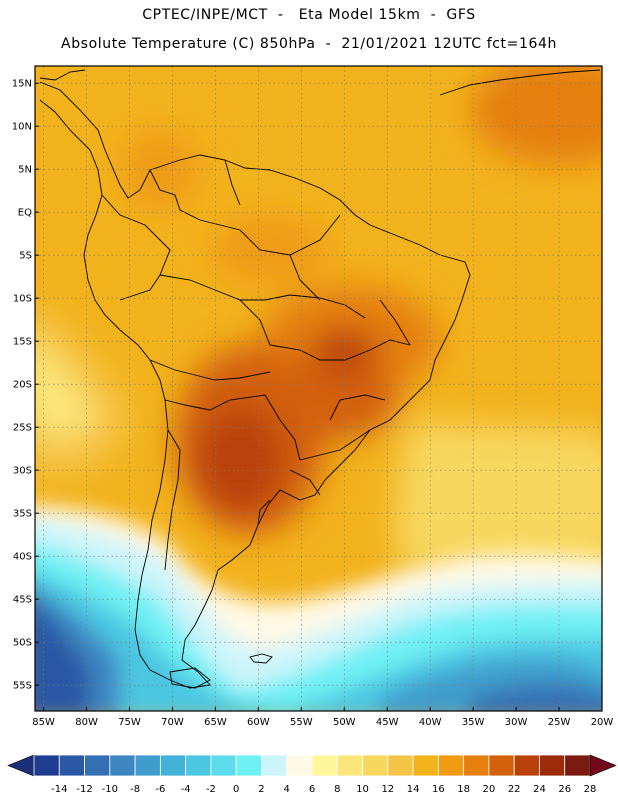 This screenshot has height=800, width=618. What do you see at coordinates (22, 600) in the screenshot?
I see `lat-label: 45S` at bounding box center [22, 600].